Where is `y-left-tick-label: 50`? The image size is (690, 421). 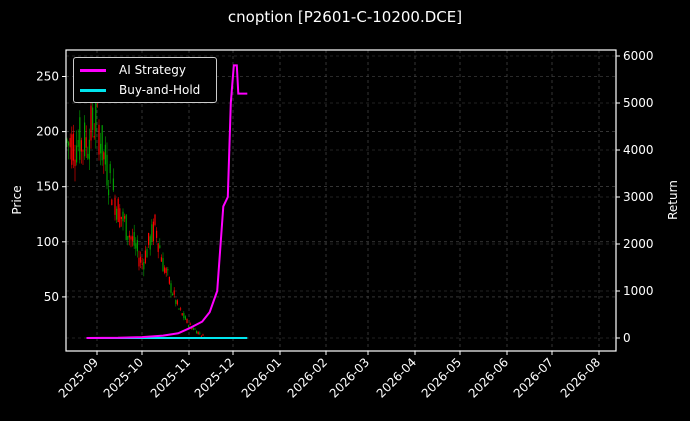 y-left-tick-label: 50 is located at coordinates (51, 297).